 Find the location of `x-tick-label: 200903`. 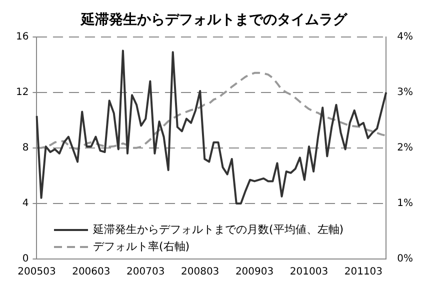

x-tick-label: 200903 is located at coordinates (254, 272).